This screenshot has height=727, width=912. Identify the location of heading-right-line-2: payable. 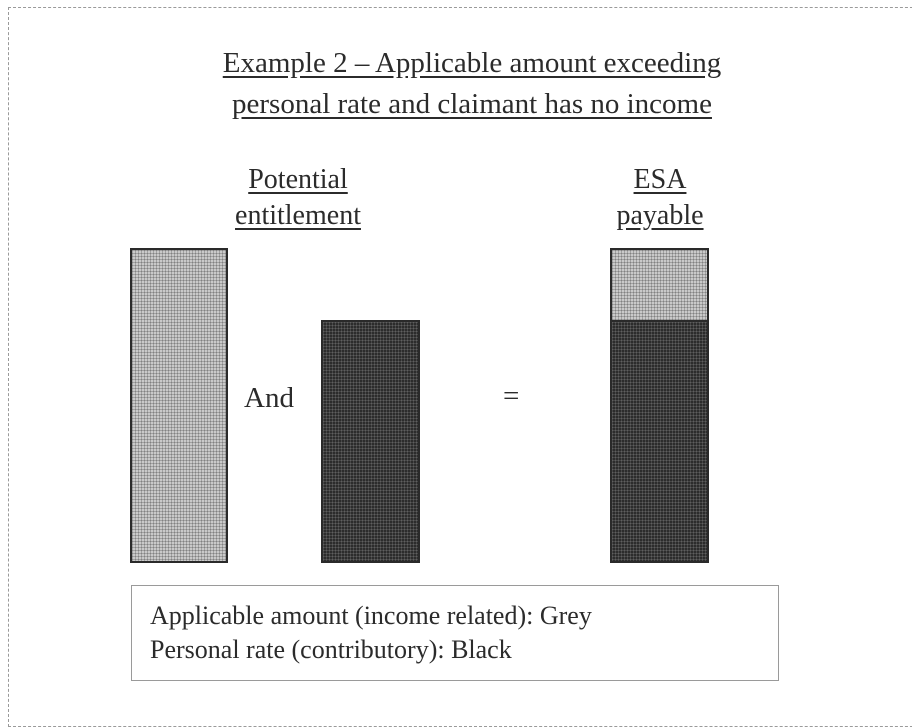
(660, 215).